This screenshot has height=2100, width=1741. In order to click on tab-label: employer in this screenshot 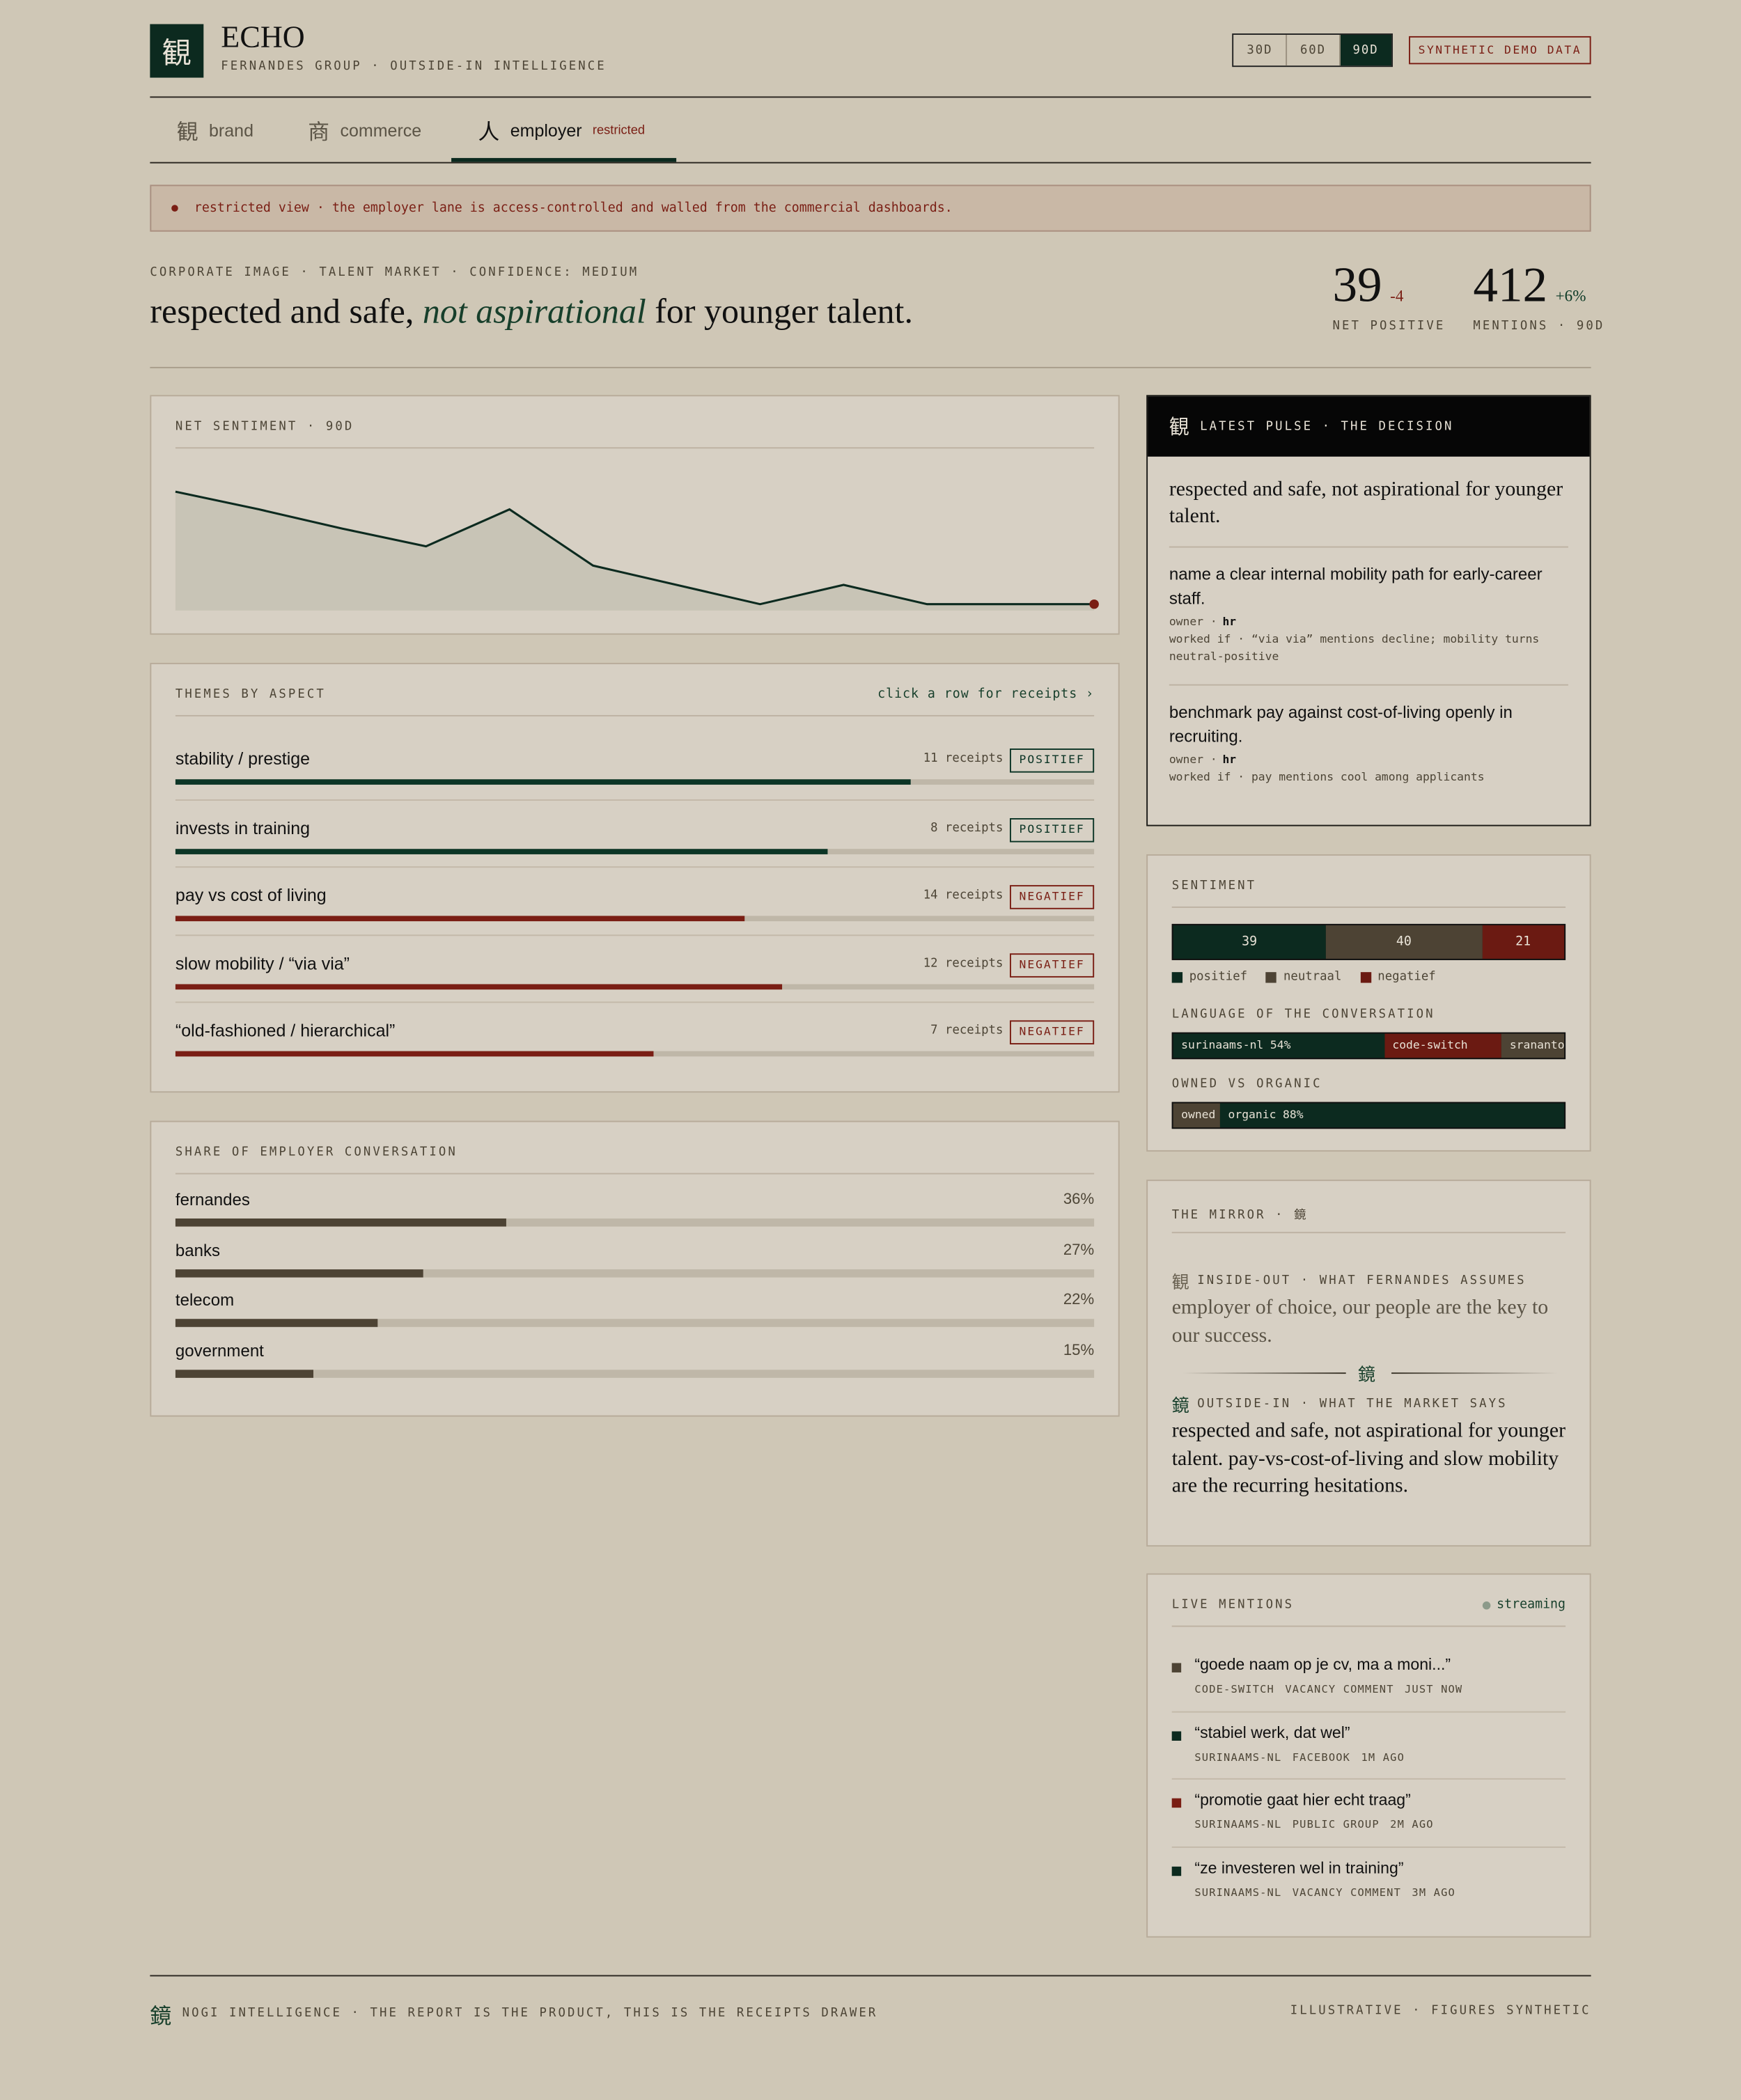, I will do `click(546, 130)`.